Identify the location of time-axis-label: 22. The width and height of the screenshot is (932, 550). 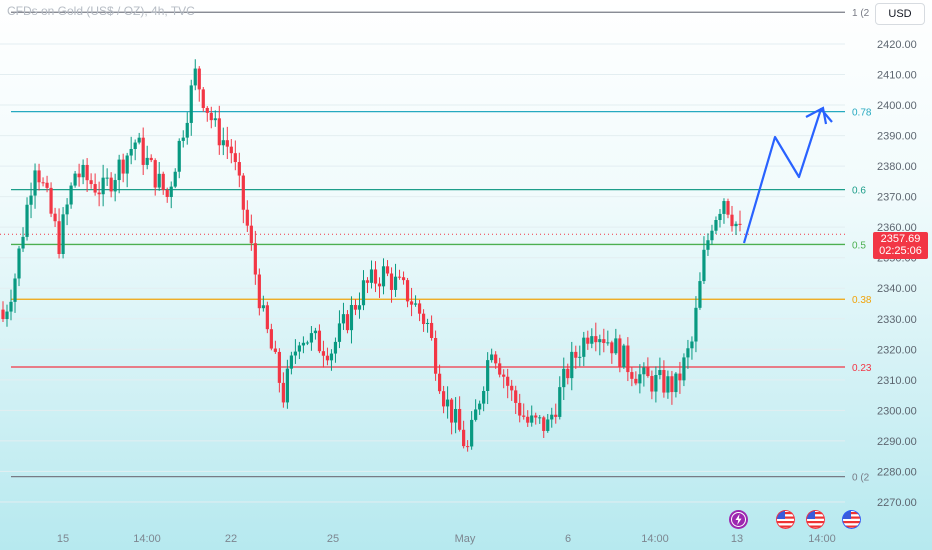
(231, 539).